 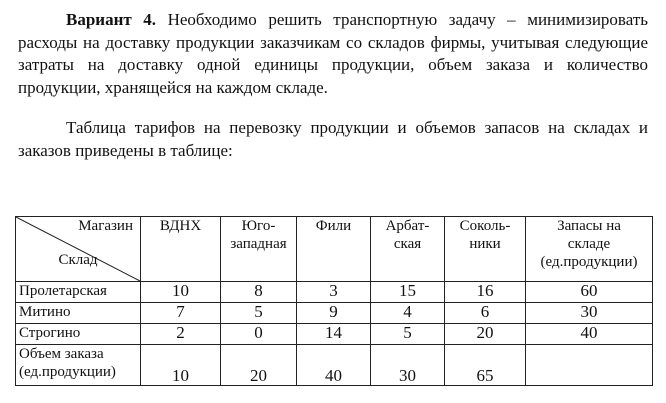 What do you see at coordinates (78, 260) in the screenshot?
I see `corner-bottom: Склад` at bounding box center [78, 260].